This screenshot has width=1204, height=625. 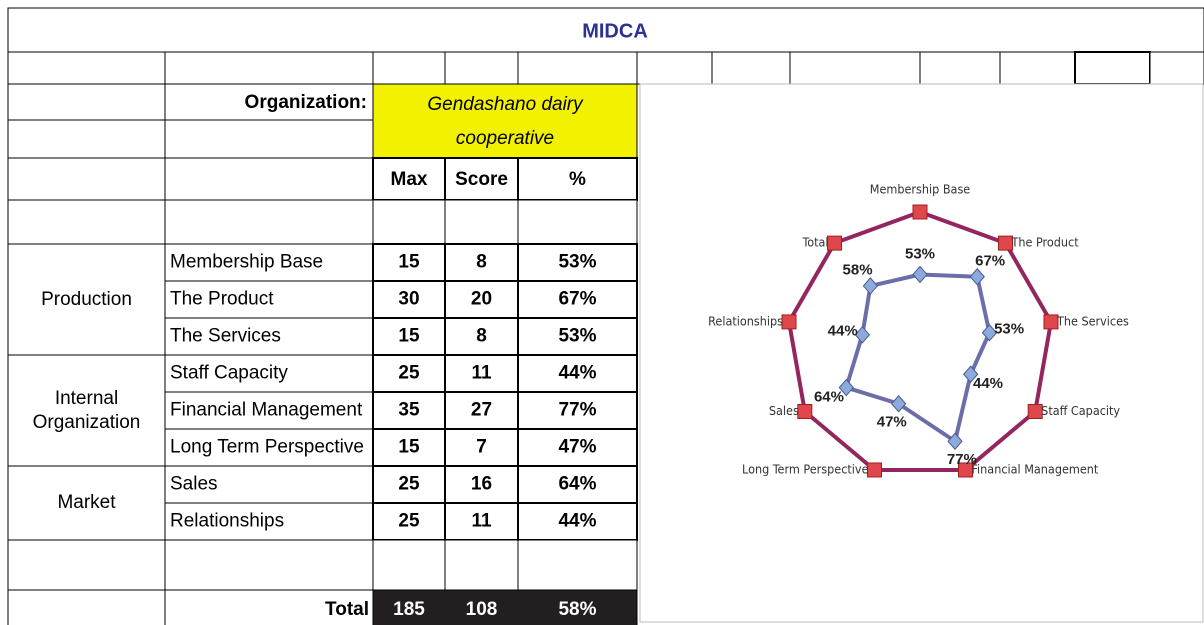 I want to click on total-label: Total, so click(x=347, y=609).